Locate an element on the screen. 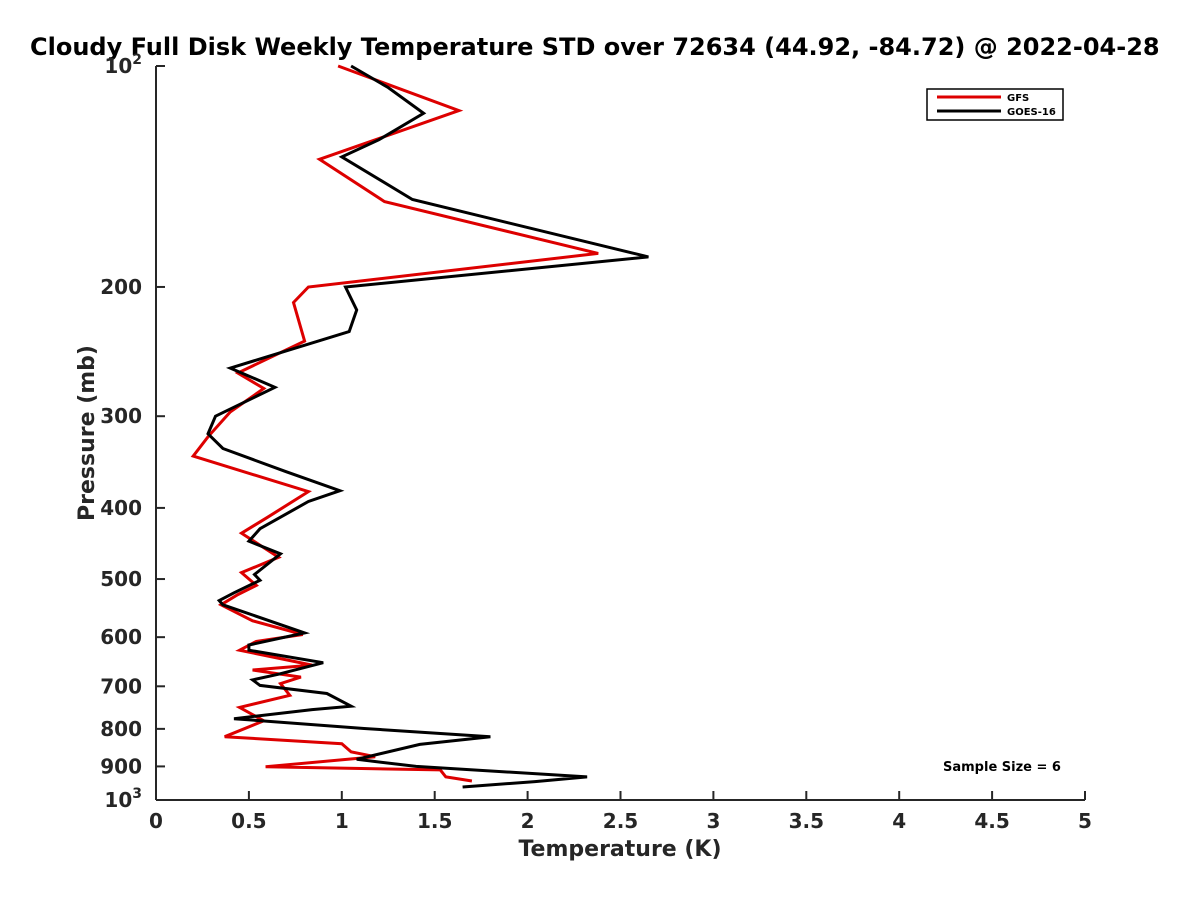 The width and height of the screenshot is (1200, 900). legend-label: GFS is located at coordinates (1018, 98).